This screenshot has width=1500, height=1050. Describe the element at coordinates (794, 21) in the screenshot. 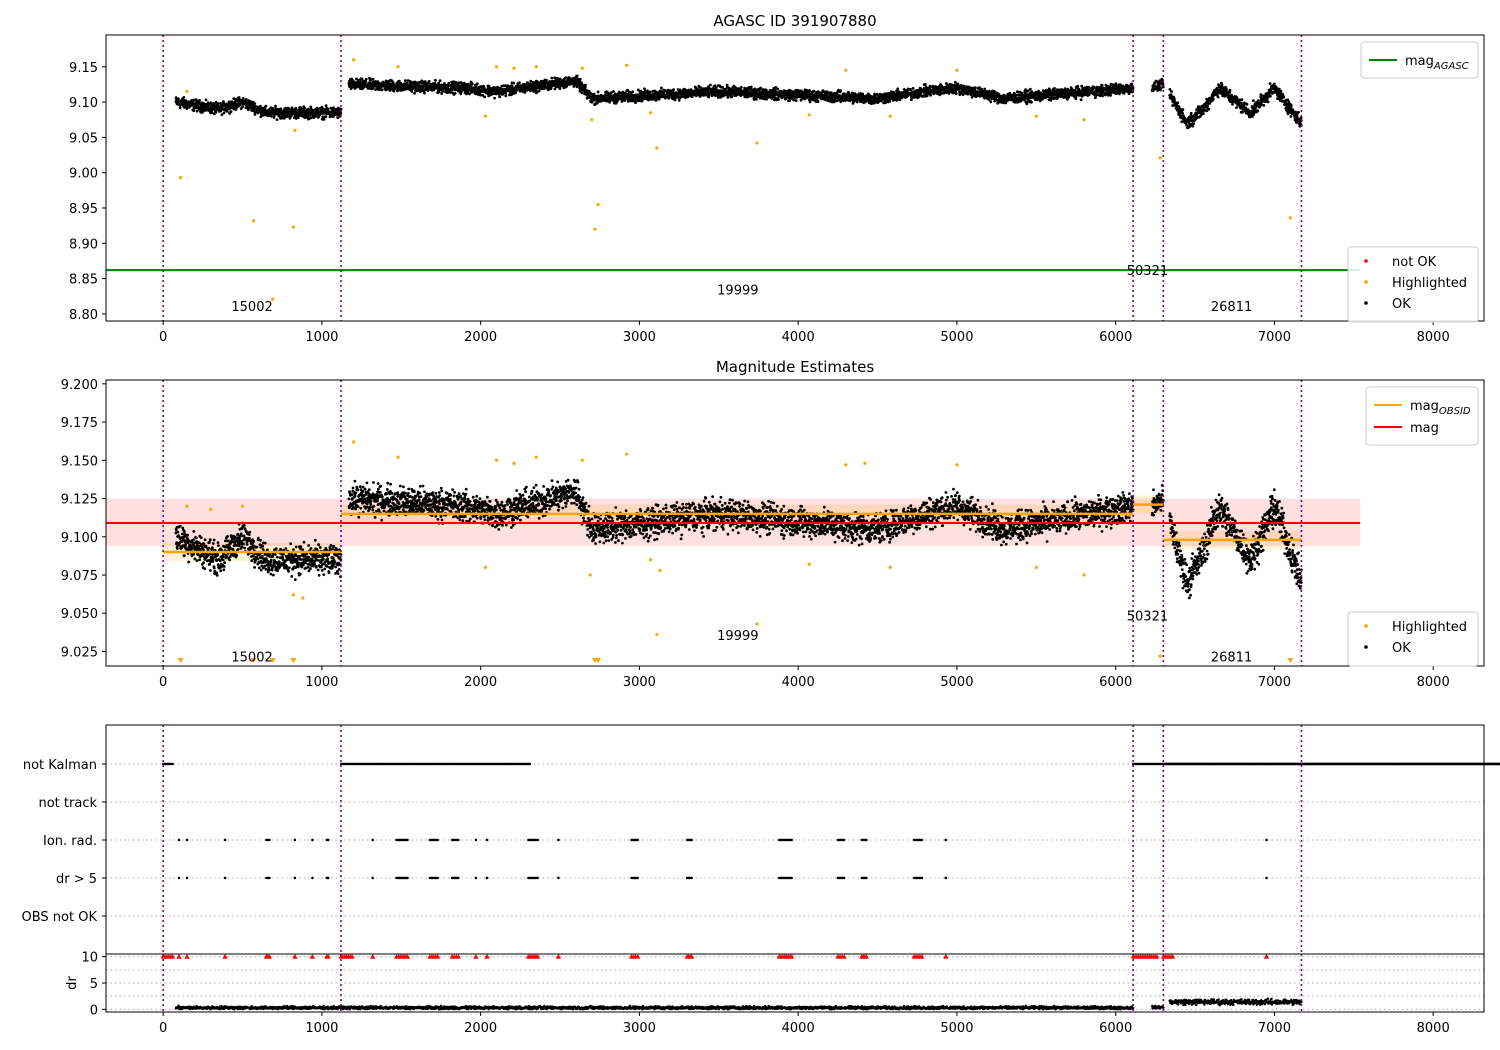

I see `panel-title: AGASC ID 391907880` at that location.